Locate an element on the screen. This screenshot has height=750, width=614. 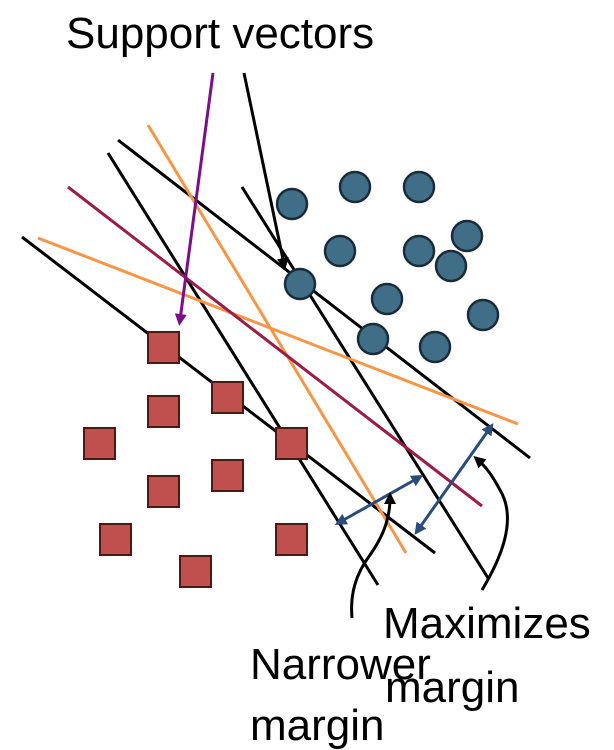
maximizes-label-line1: Maximizes is located at coordinates (487, 623).